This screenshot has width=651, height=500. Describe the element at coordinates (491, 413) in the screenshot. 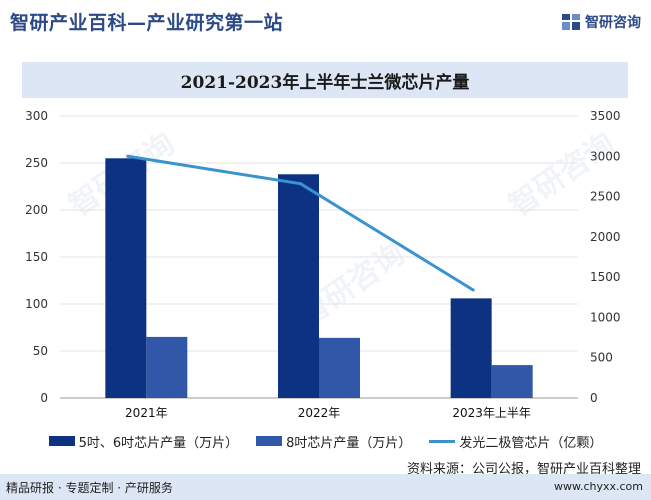

I see `x-category-label: 2023年上半年` at that location.